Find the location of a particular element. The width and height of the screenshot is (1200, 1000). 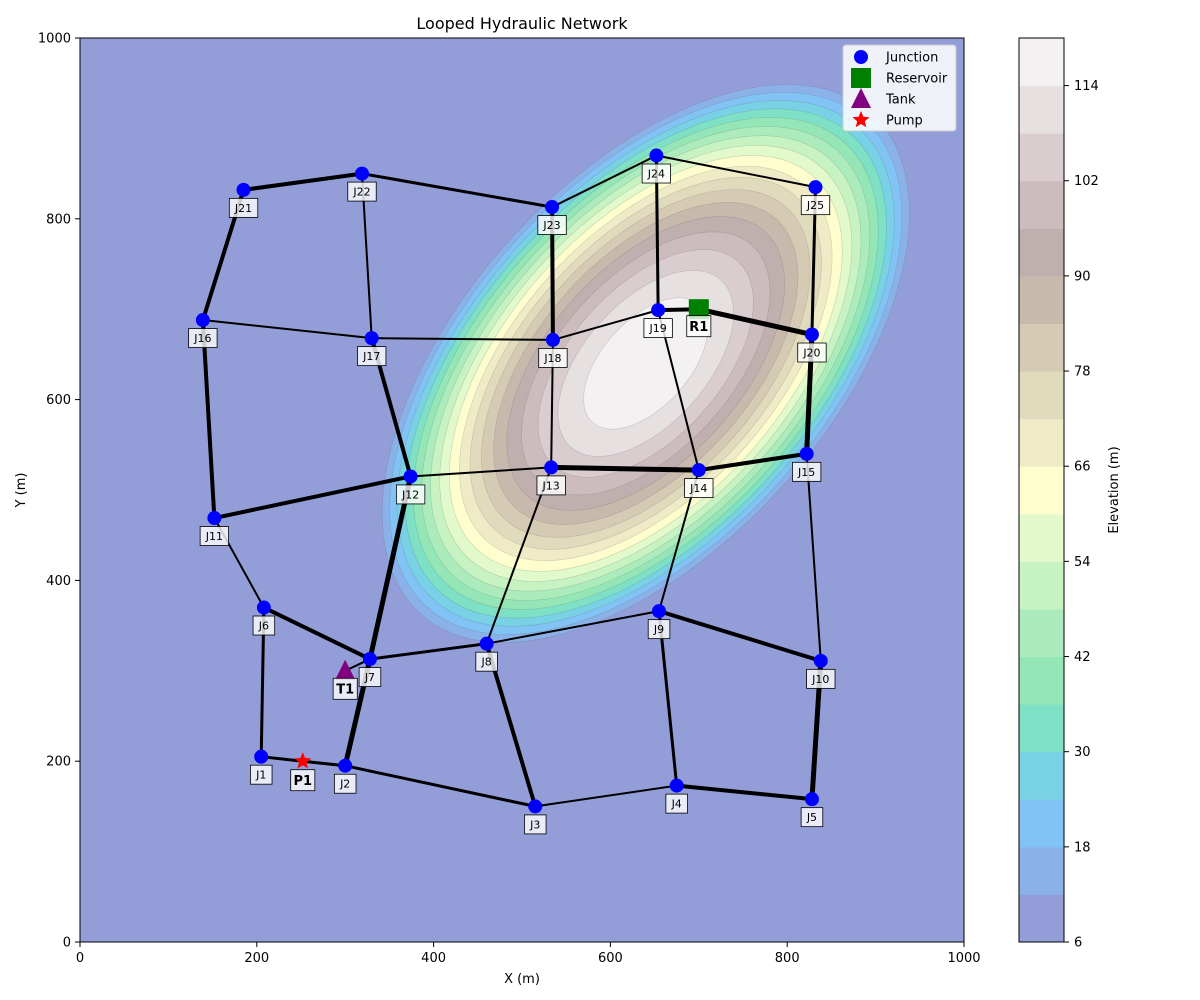

junction-j18-label-box is located at coordinates (553, 358).